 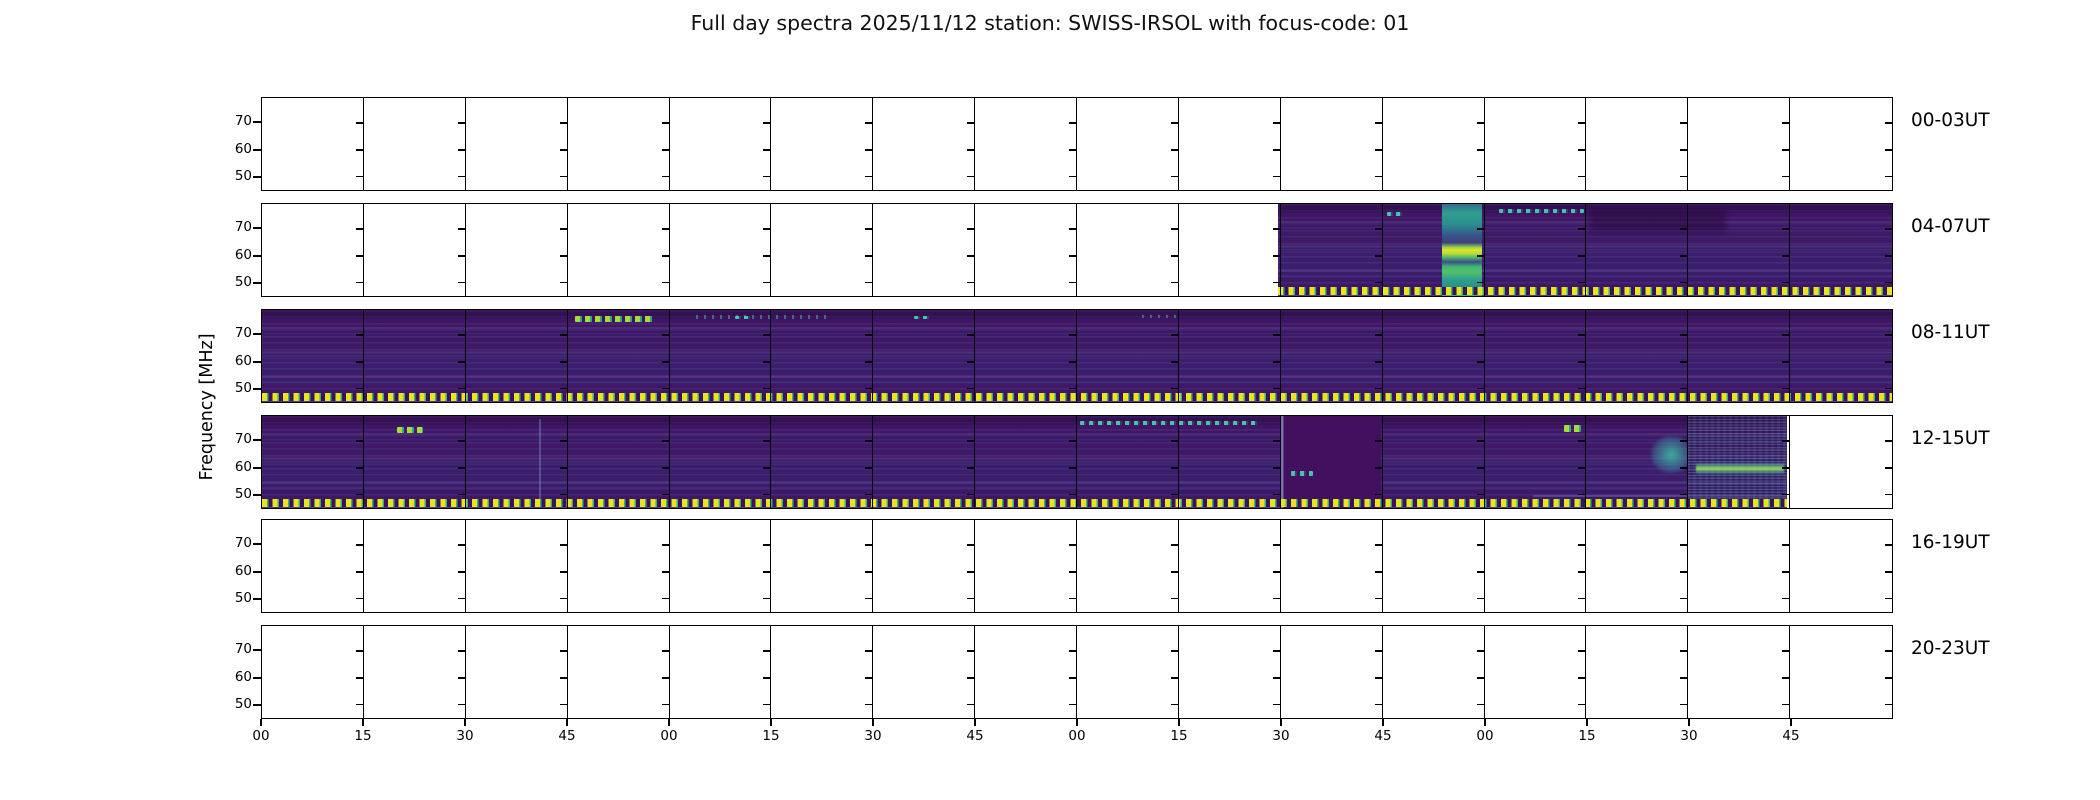 I want to click on spectrogram-data-08-11ut, so click(x=1077, y=356).